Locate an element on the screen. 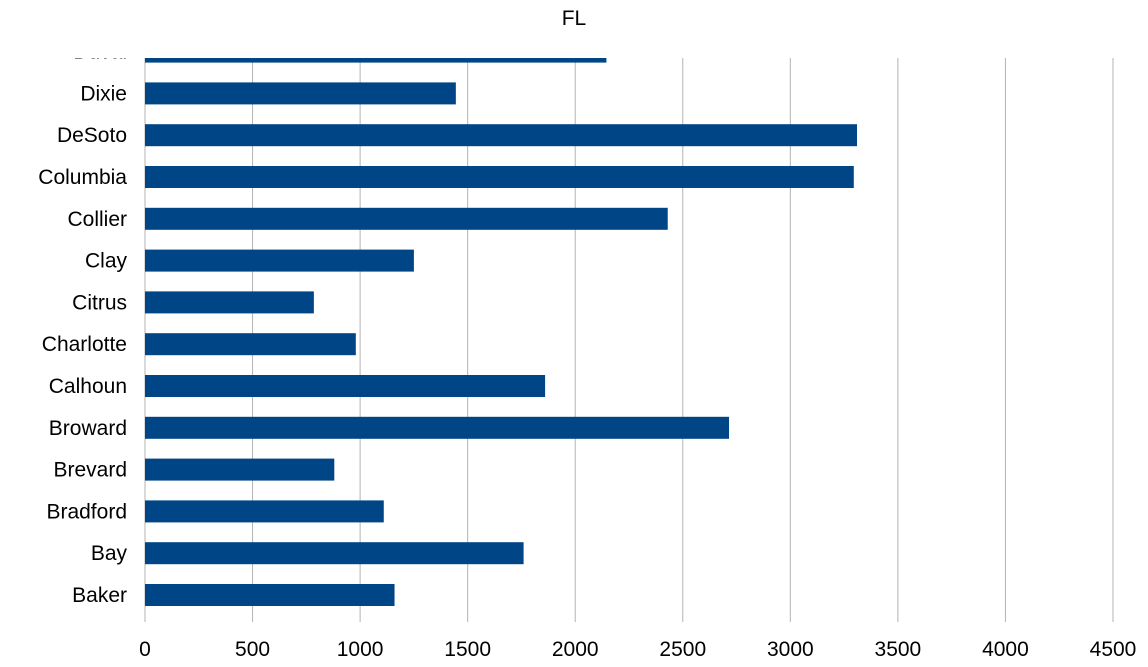 This screenshot has height=667, width=1148. bar-baker is located at coordinates (270, 595).